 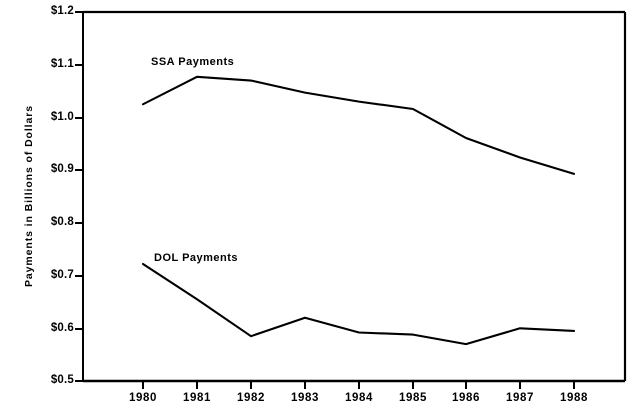 I want to click on series-label-dol-payments: DOL Payments, so click(x=196, y=258).